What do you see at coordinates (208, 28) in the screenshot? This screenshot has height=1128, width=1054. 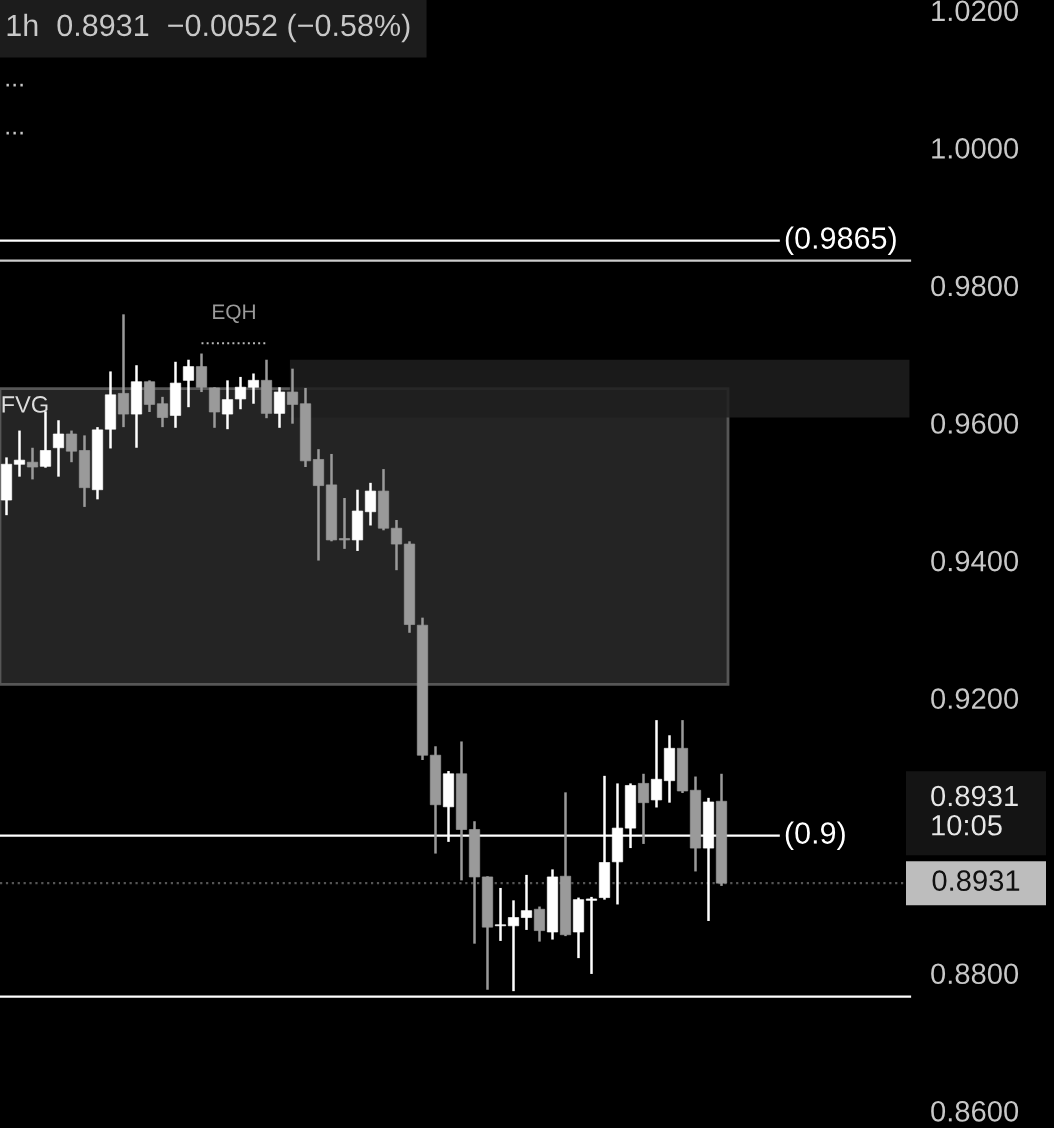 I see `chart-title: 1h 0.8931 −0.0052 (−0.58%)` at bounding box center [208, 28].